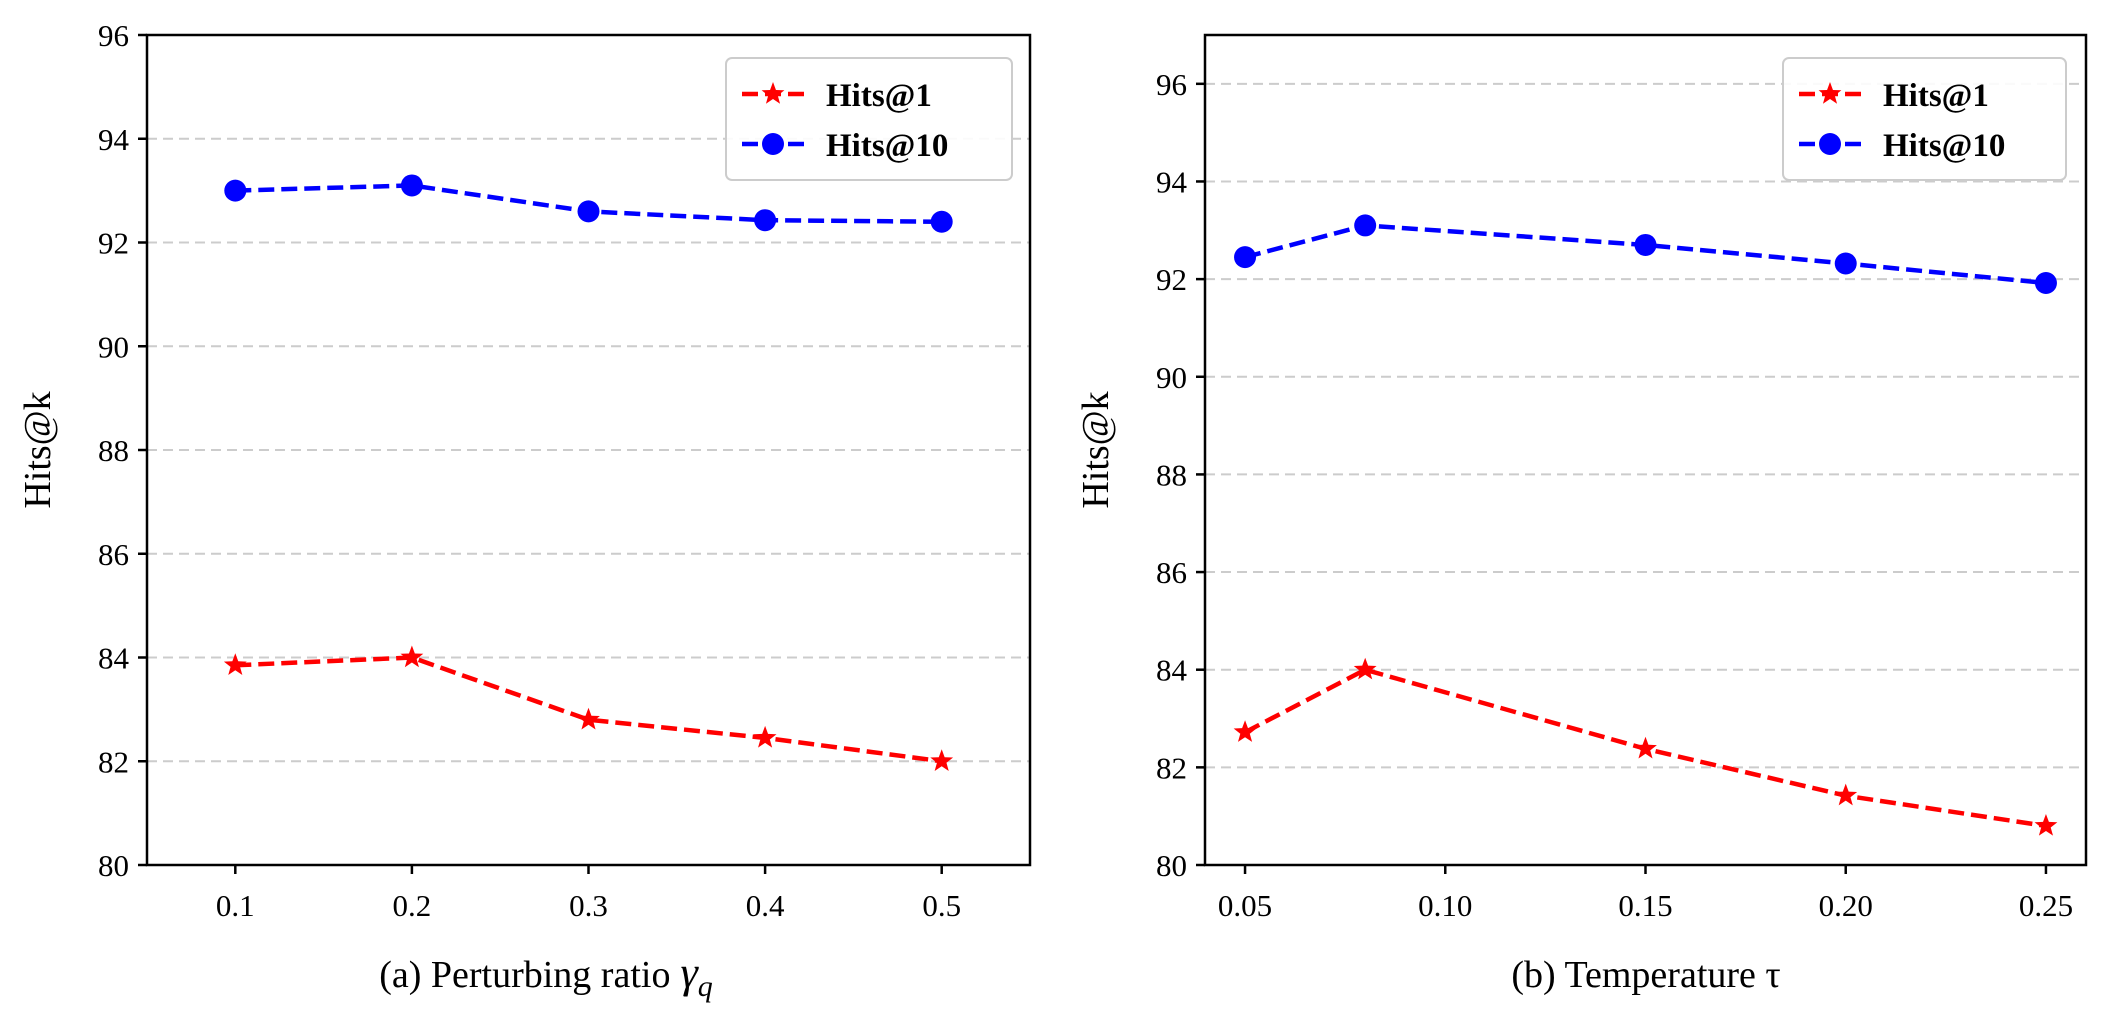 This screenshot has width=2107, height=1024. I want to click on panel-b-x-axis-label: (b) Temperature τ, so click(1645, 975).